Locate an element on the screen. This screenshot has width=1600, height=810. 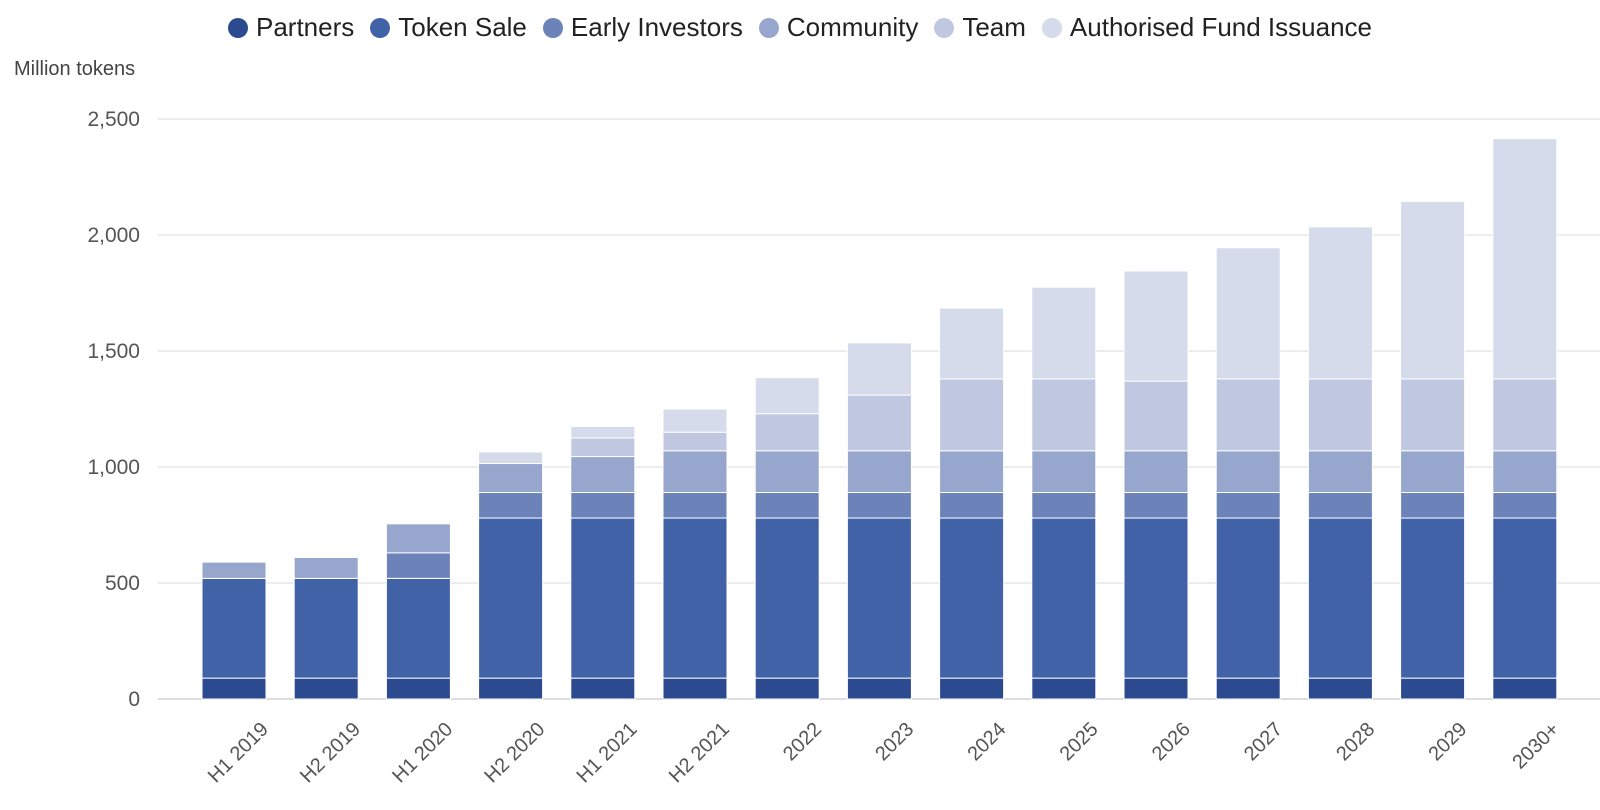
legend-item: Token Sale is located at coordinates (448, 27).